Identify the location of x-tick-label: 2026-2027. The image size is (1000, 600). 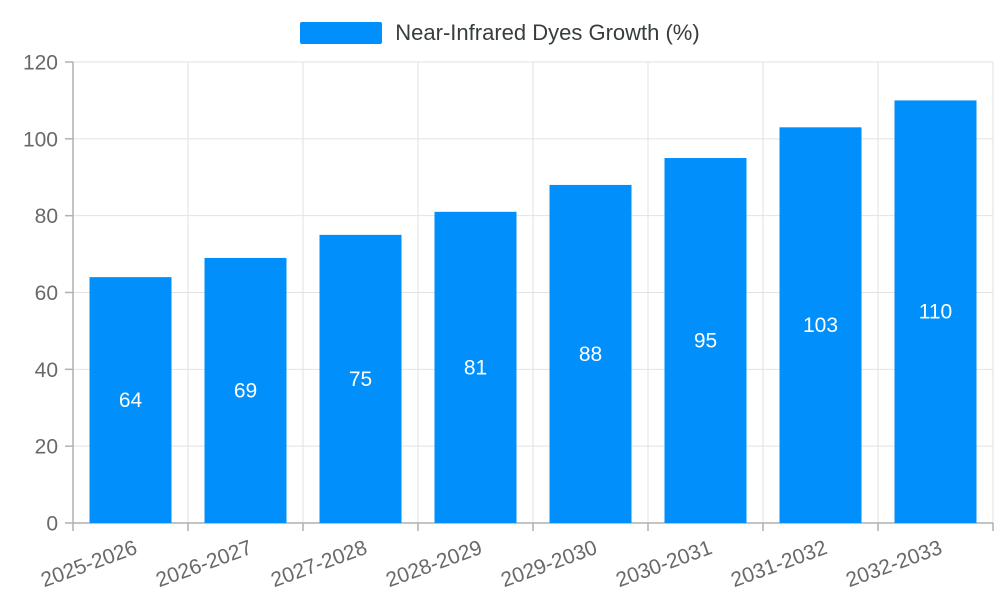
(204, 564).